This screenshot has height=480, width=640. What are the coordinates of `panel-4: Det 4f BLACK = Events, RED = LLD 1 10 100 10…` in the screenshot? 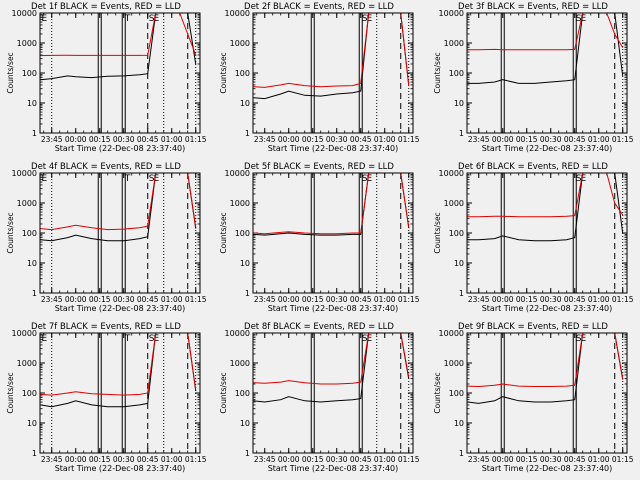 It's located at (106, 237).